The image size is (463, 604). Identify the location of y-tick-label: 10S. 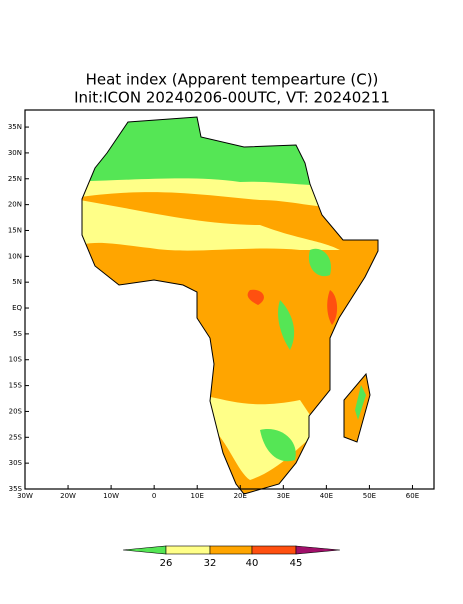
(16, 360).